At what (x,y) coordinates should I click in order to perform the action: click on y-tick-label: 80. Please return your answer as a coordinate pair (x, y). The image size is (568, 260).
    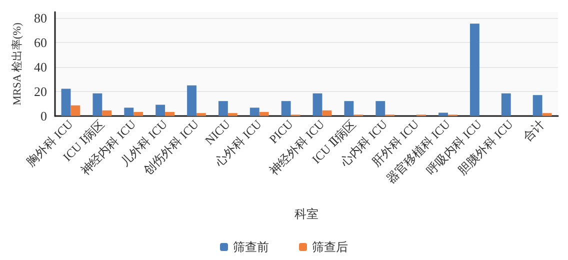
    Looking at the image, I should click on (40, 18).